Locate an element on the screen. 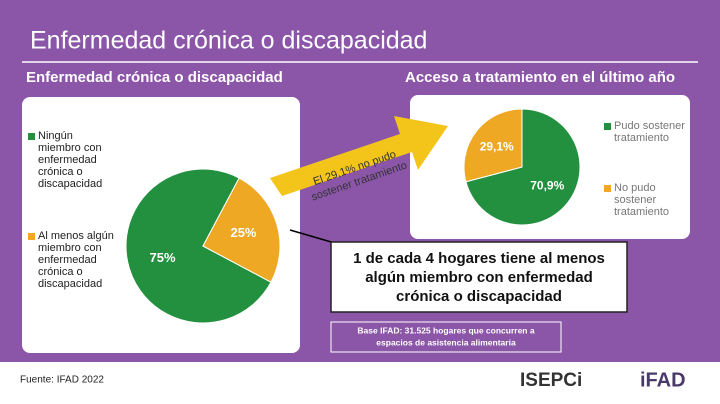 This screenshot has width=720, height=404. data-label: 25% is located at coordinates (243, 232).